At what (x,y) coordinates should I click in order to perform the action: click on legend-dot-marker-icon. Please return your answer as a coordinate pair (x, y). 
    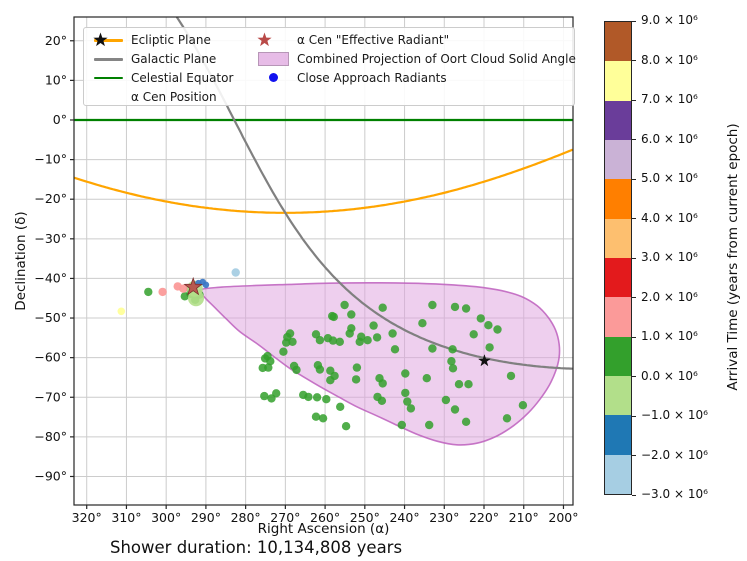
    Looking at the image, I should click on (273, 78).